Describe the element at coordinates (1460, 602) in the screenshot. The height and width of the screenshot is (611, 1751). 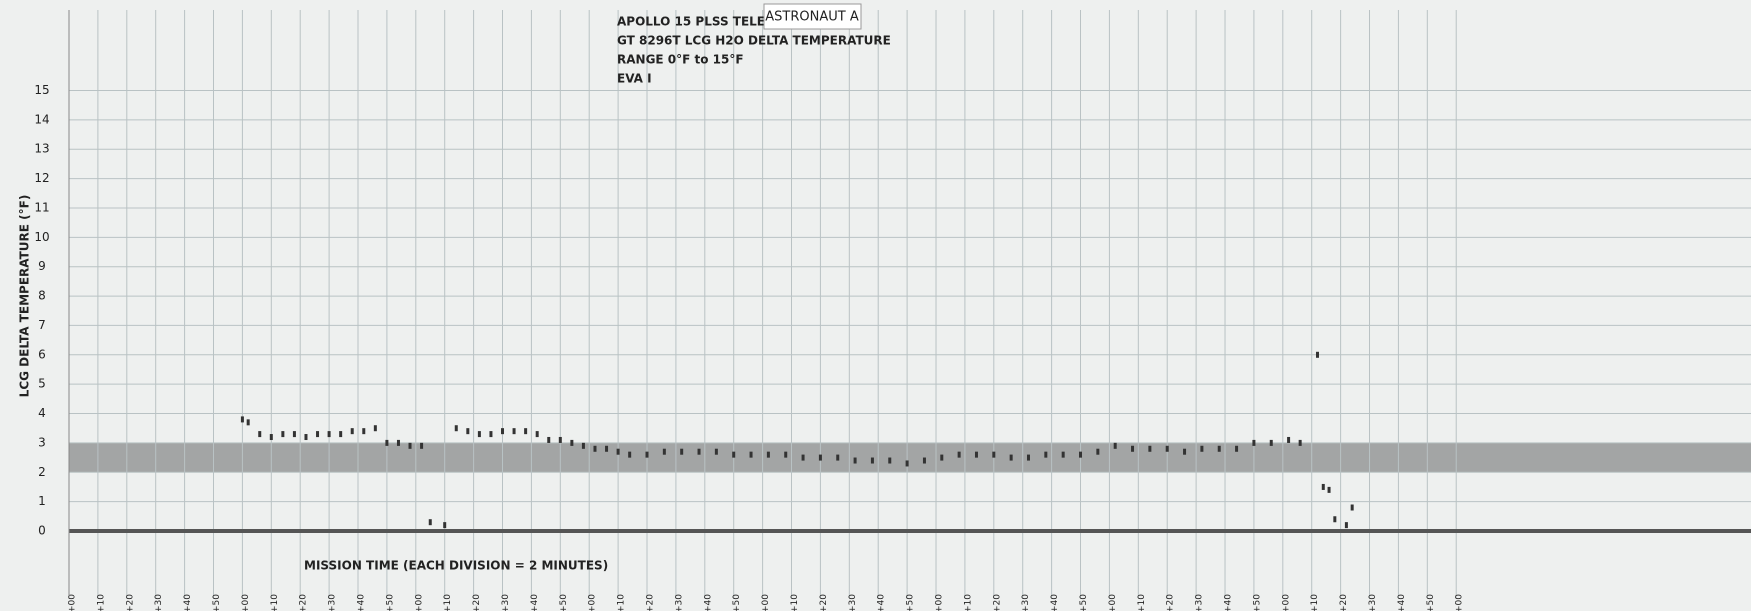
I see `x-tick-label: 127+00` at that location.